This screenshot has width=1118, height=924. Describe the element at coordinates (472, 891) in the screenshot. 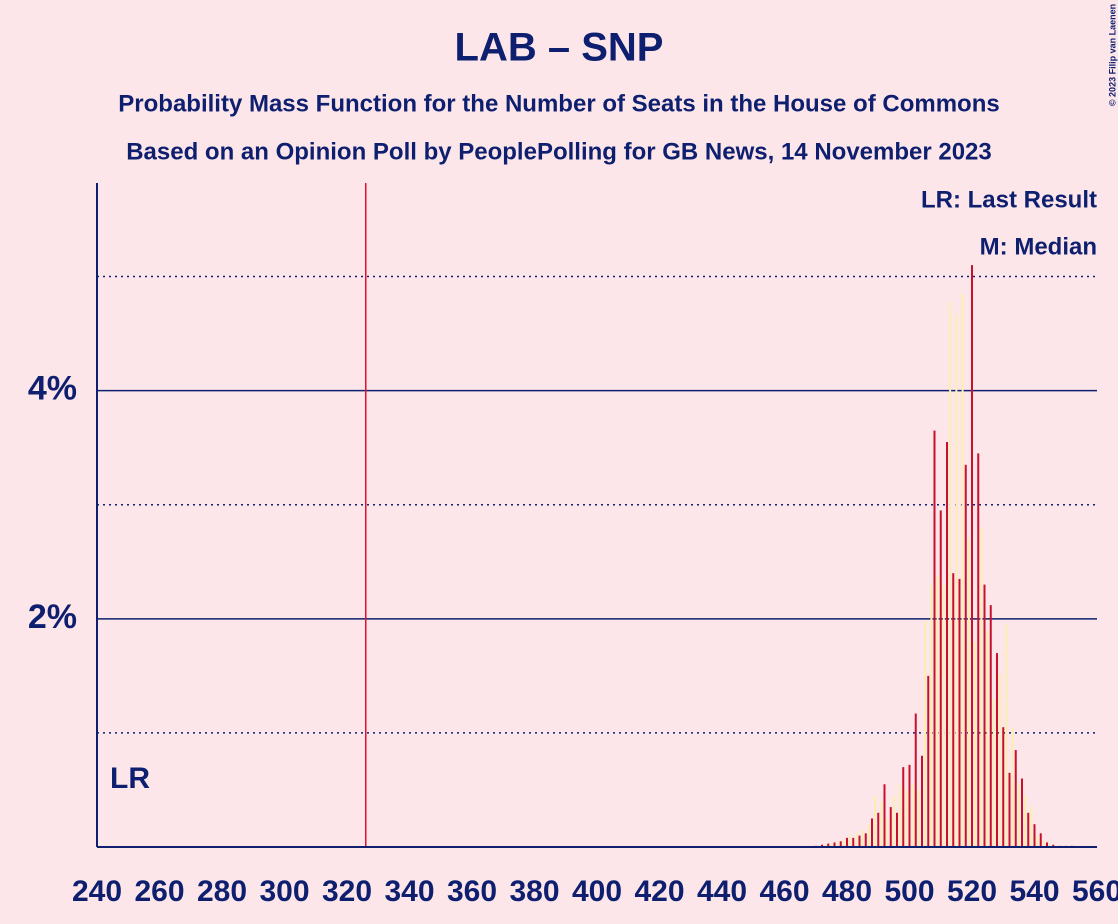

I see `x-tick-label: 360` at that location.